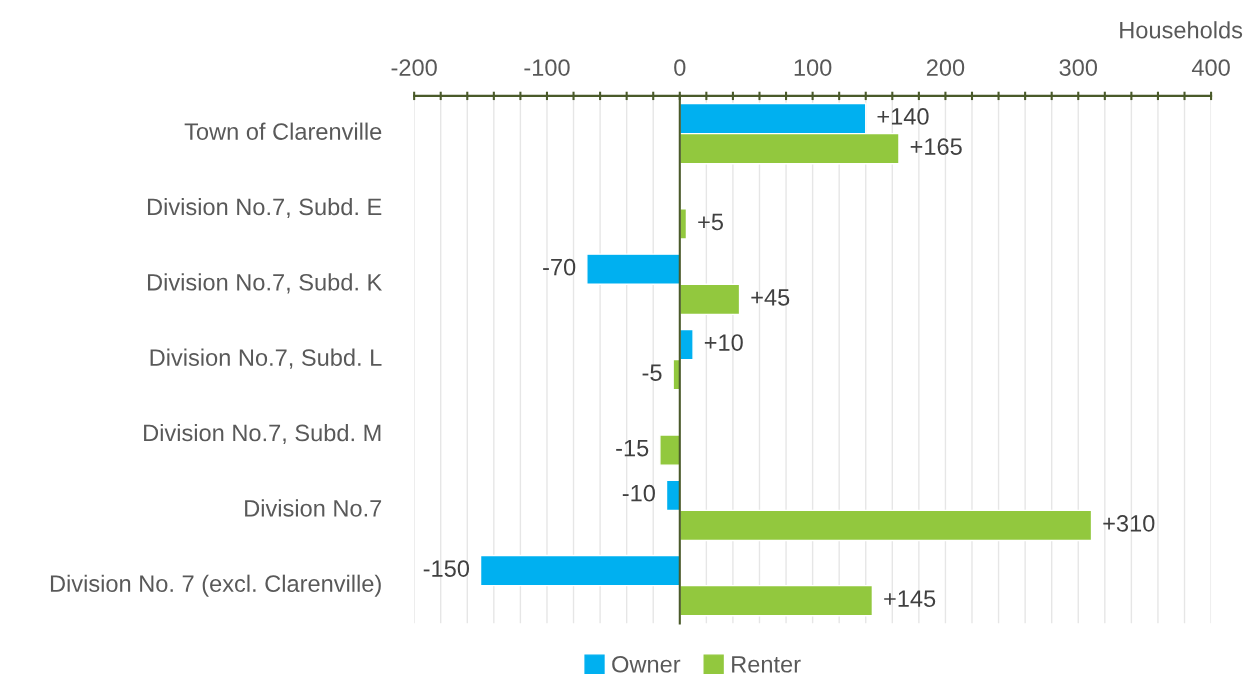 This screenshot has height=685, width=1255. I want to click on x-tick-label: -200, so click(414, 67).